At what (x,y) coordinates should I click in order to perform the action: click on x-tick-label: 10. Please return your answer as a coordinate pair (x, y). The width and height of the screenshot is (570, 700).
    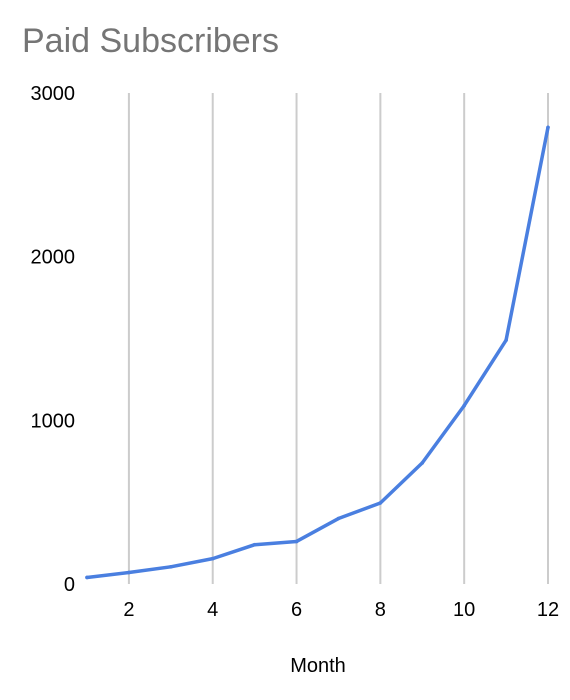
    Looking at the image, I should click on (464, 610).